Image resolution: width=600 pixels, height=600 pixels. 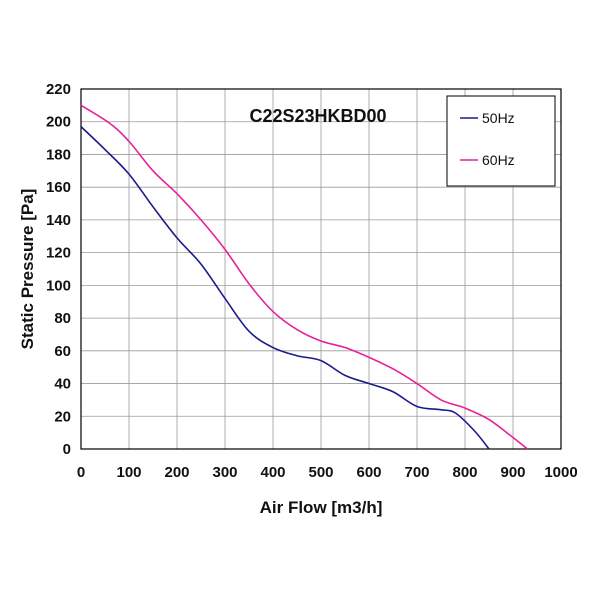 What do you see at coordinates (58, 253) in the screenshot?
I see `y-tick-label: 120` at bounding box center [58, 253].